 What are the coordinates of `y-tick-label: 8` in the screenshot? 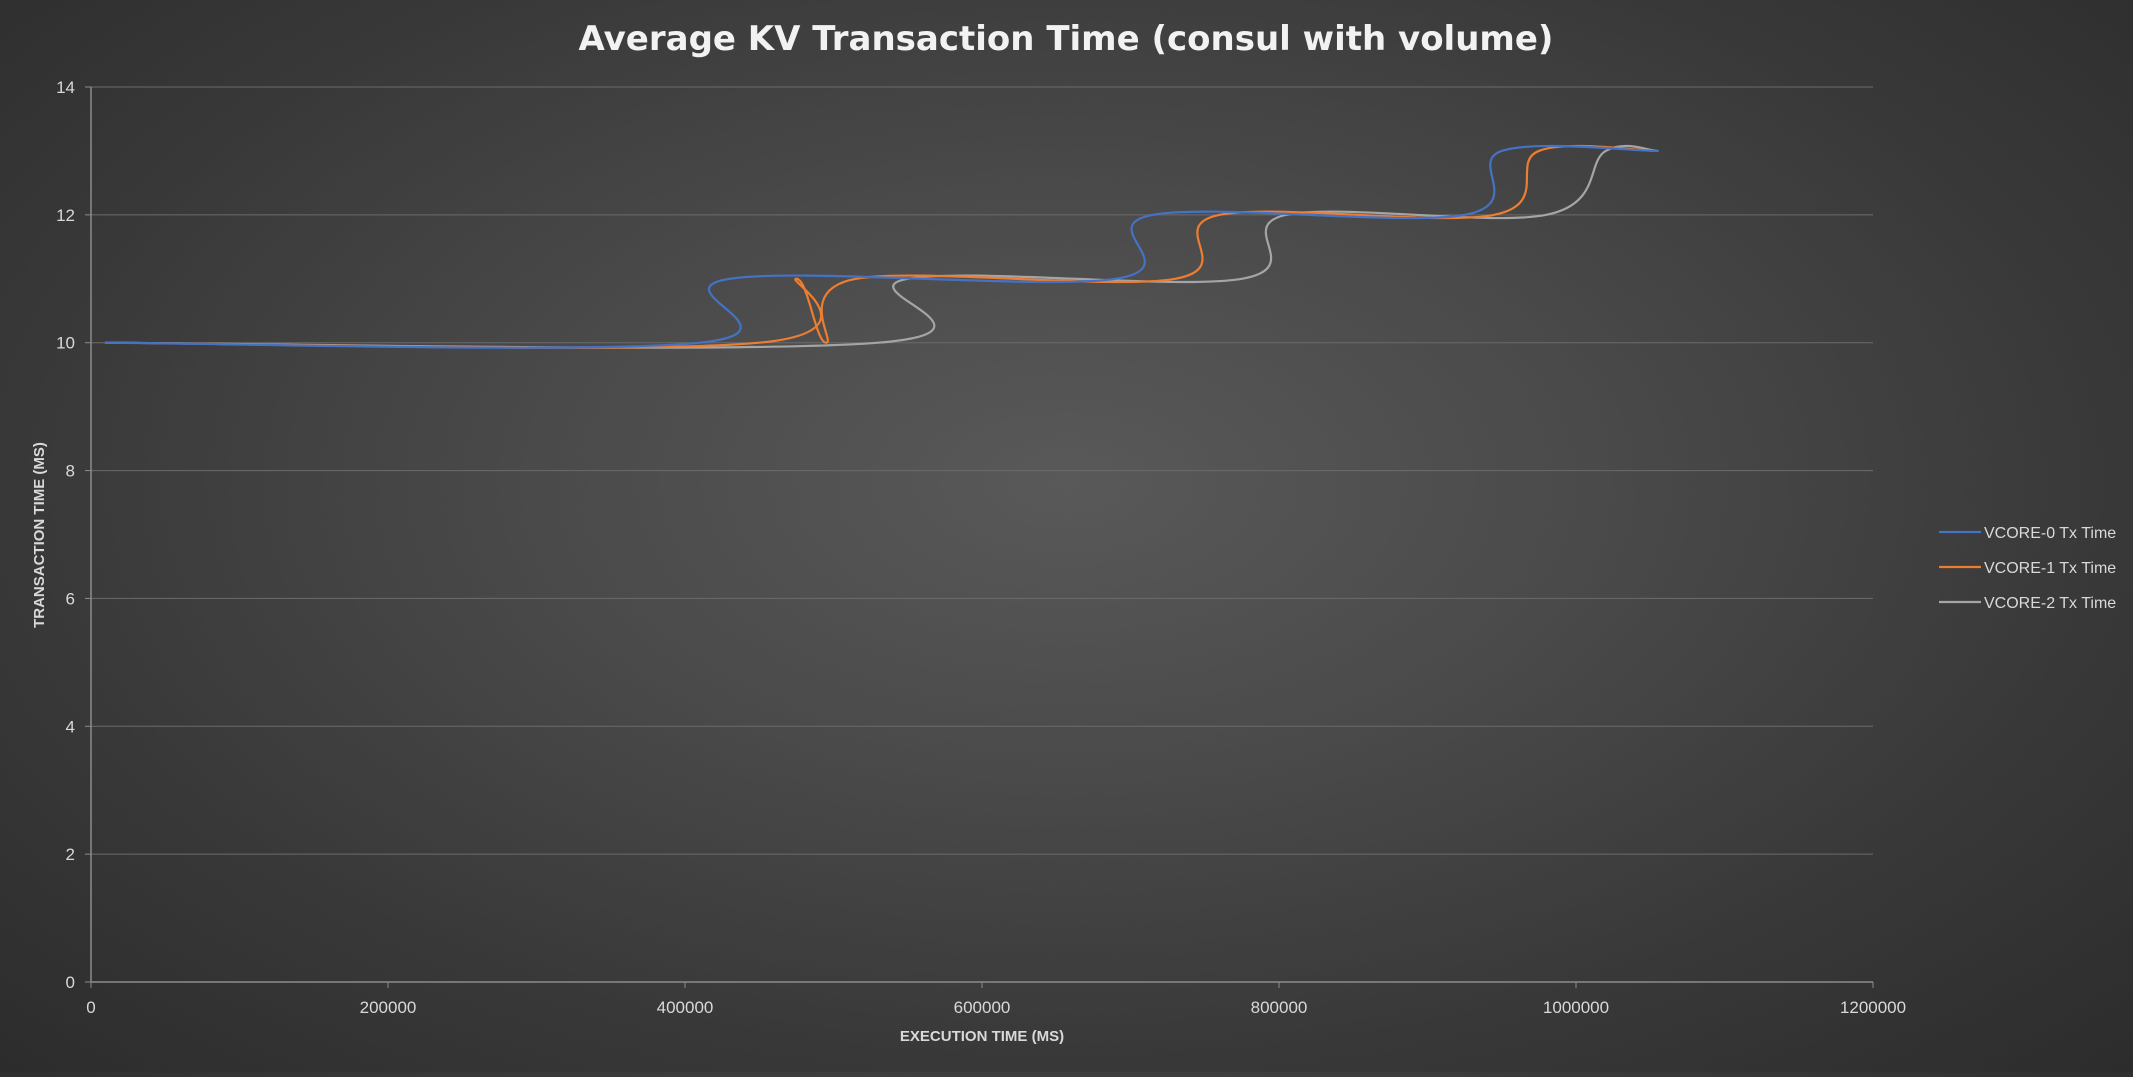 It's located at (70, 471).